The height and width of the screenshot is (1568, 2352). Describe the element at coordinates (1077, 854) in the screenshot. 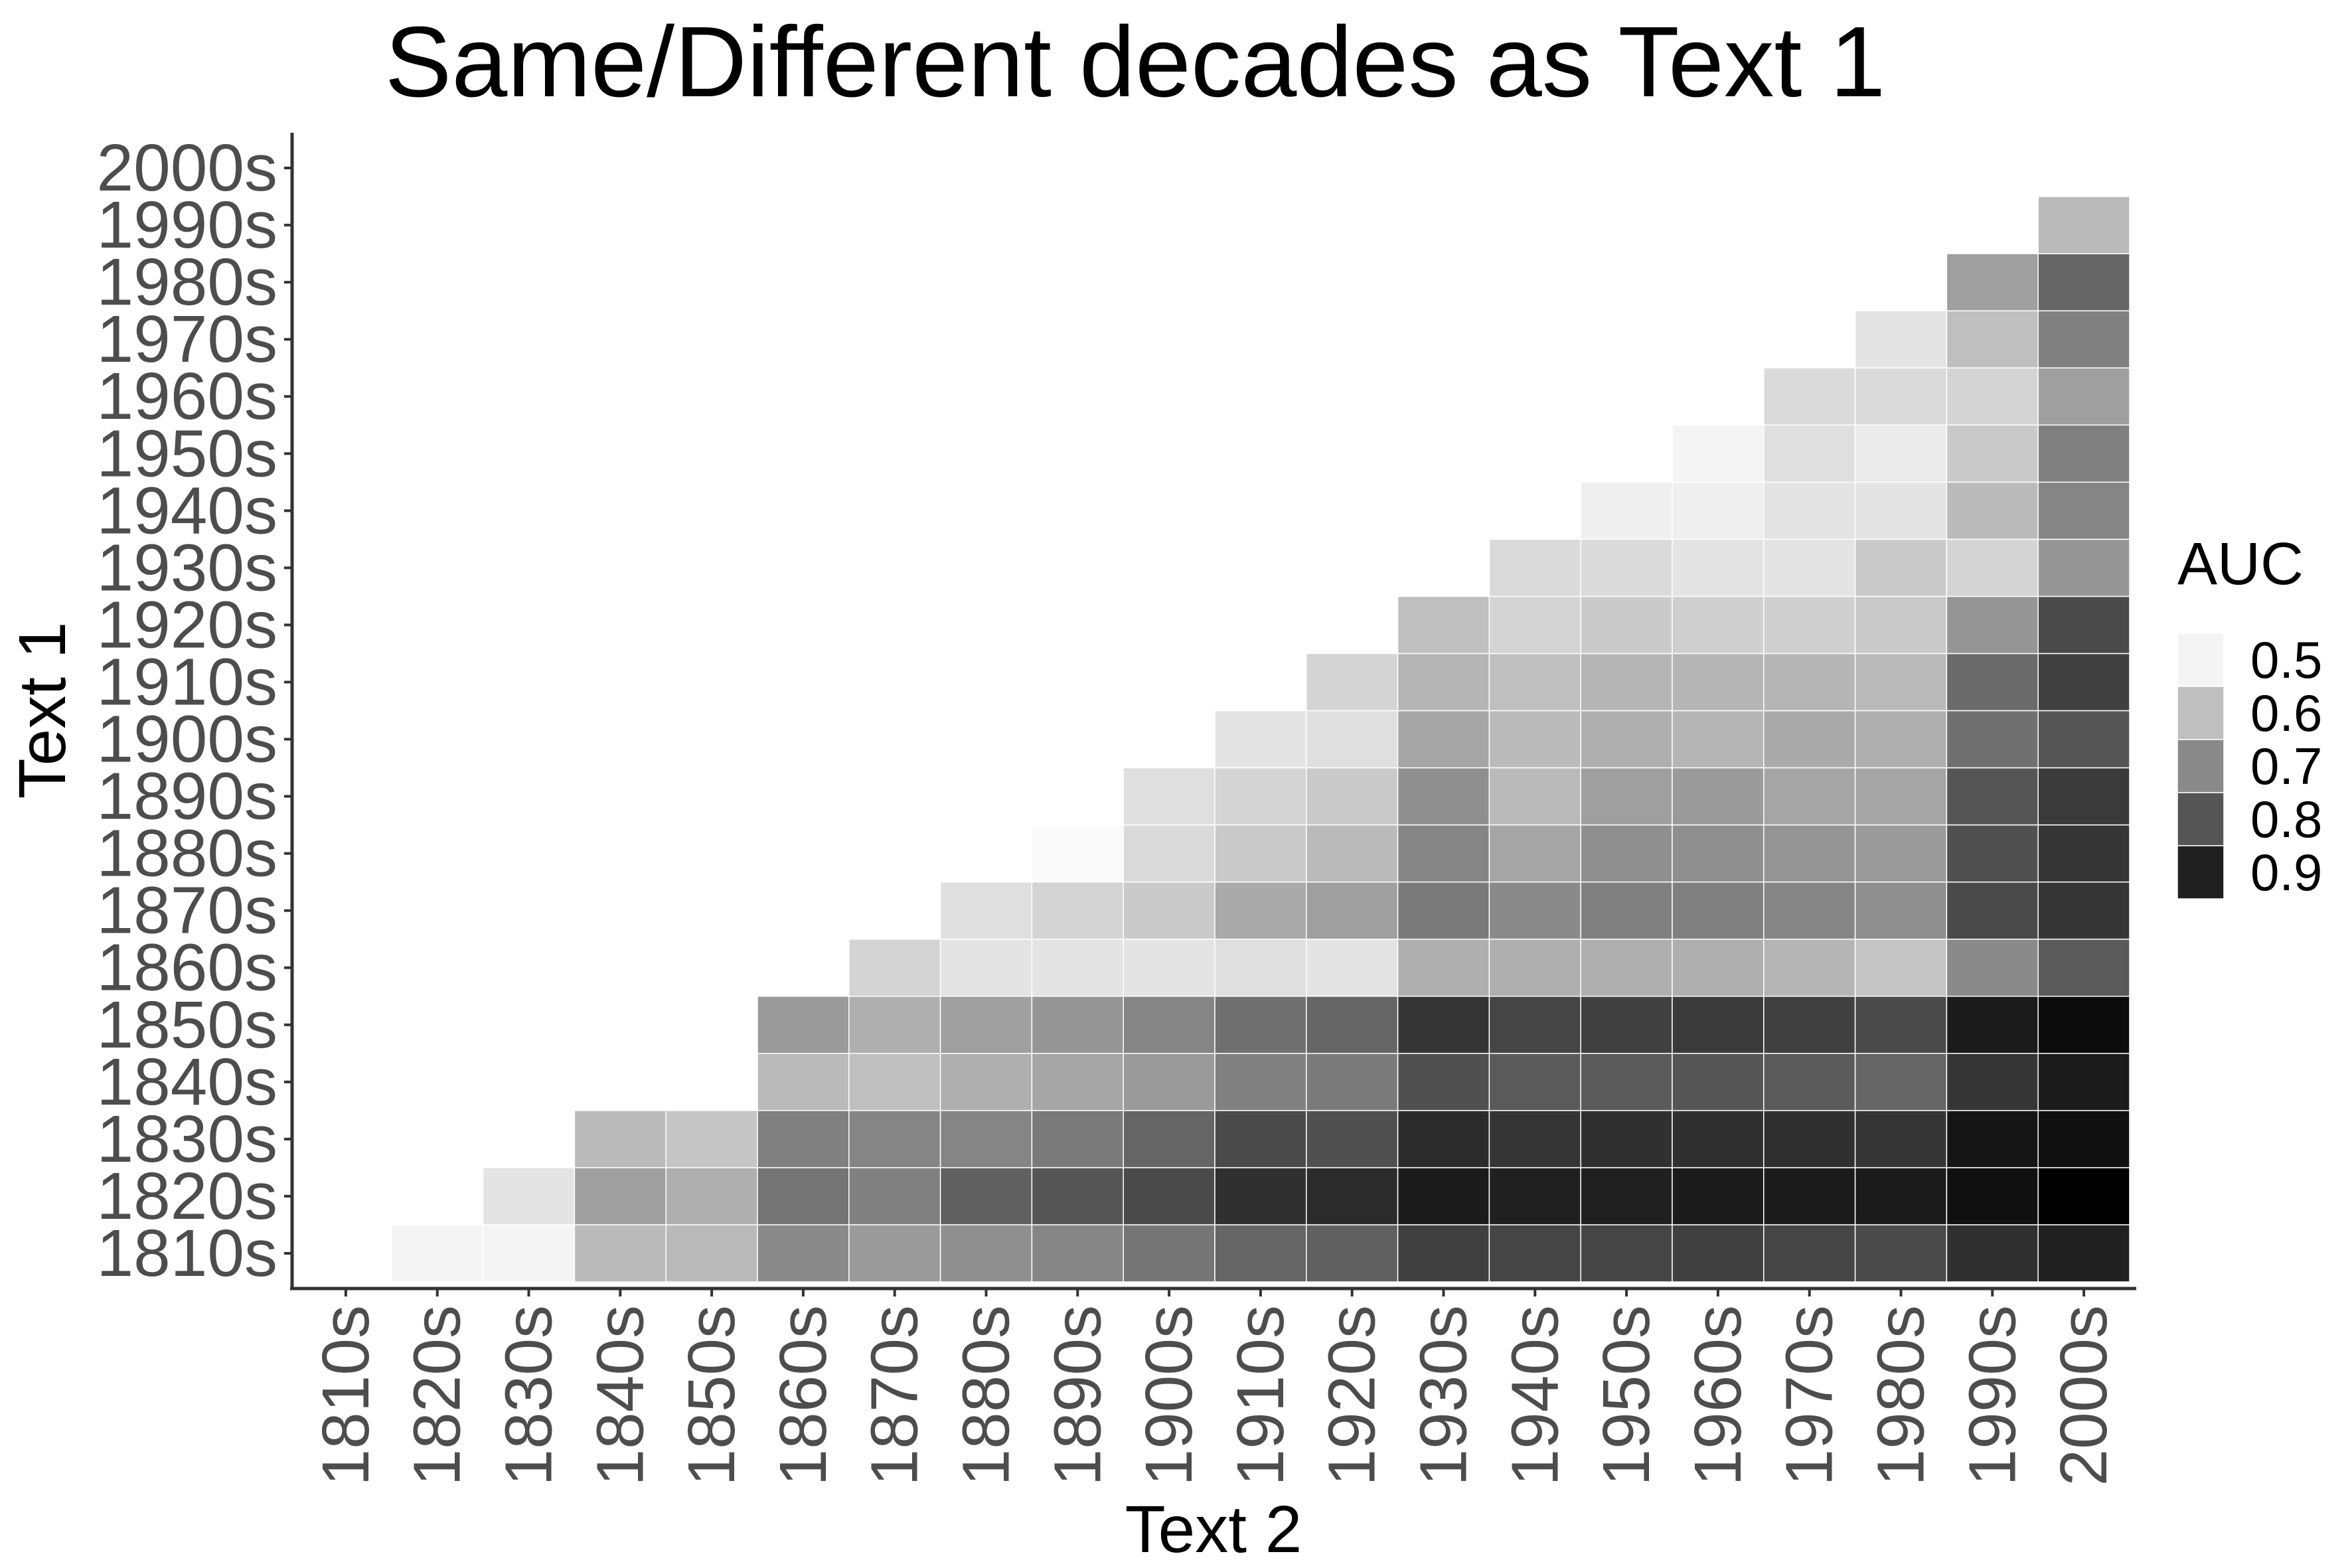

I see `heatmap-cell-1880s-1890s` at that location.